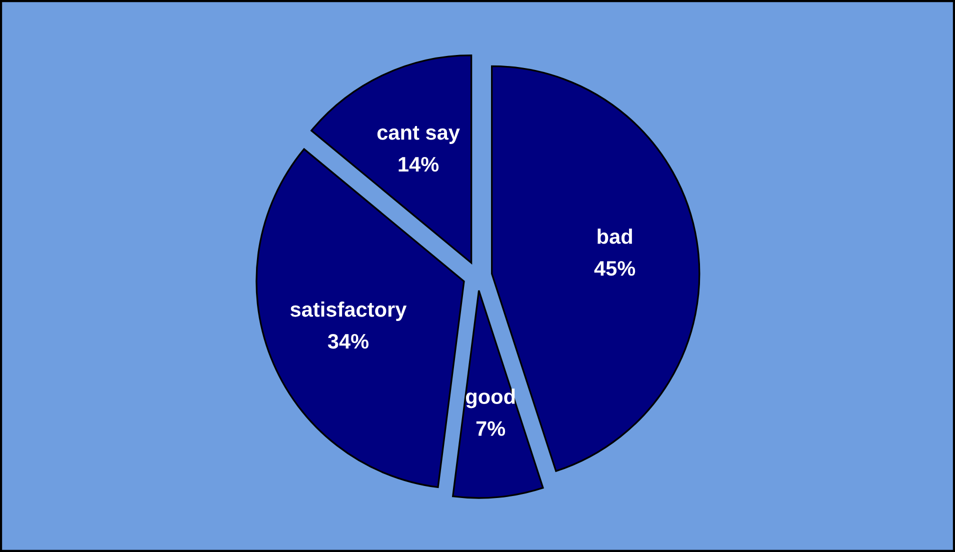  Describe the element at coordinates (490, 398) in the screenshot. I see `slice-label: good` at that location.